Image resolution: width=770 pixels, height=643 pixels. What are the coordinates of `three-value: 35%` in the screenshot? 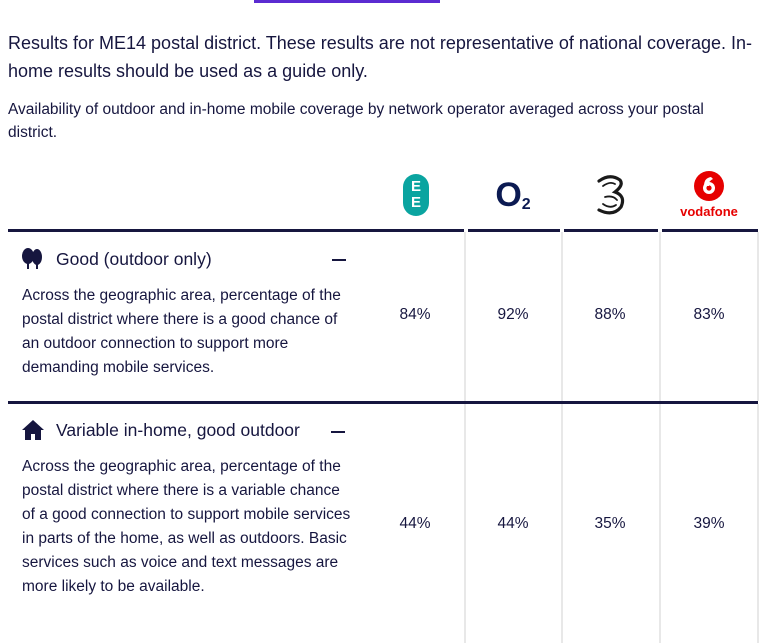 It's located at (610, 523).